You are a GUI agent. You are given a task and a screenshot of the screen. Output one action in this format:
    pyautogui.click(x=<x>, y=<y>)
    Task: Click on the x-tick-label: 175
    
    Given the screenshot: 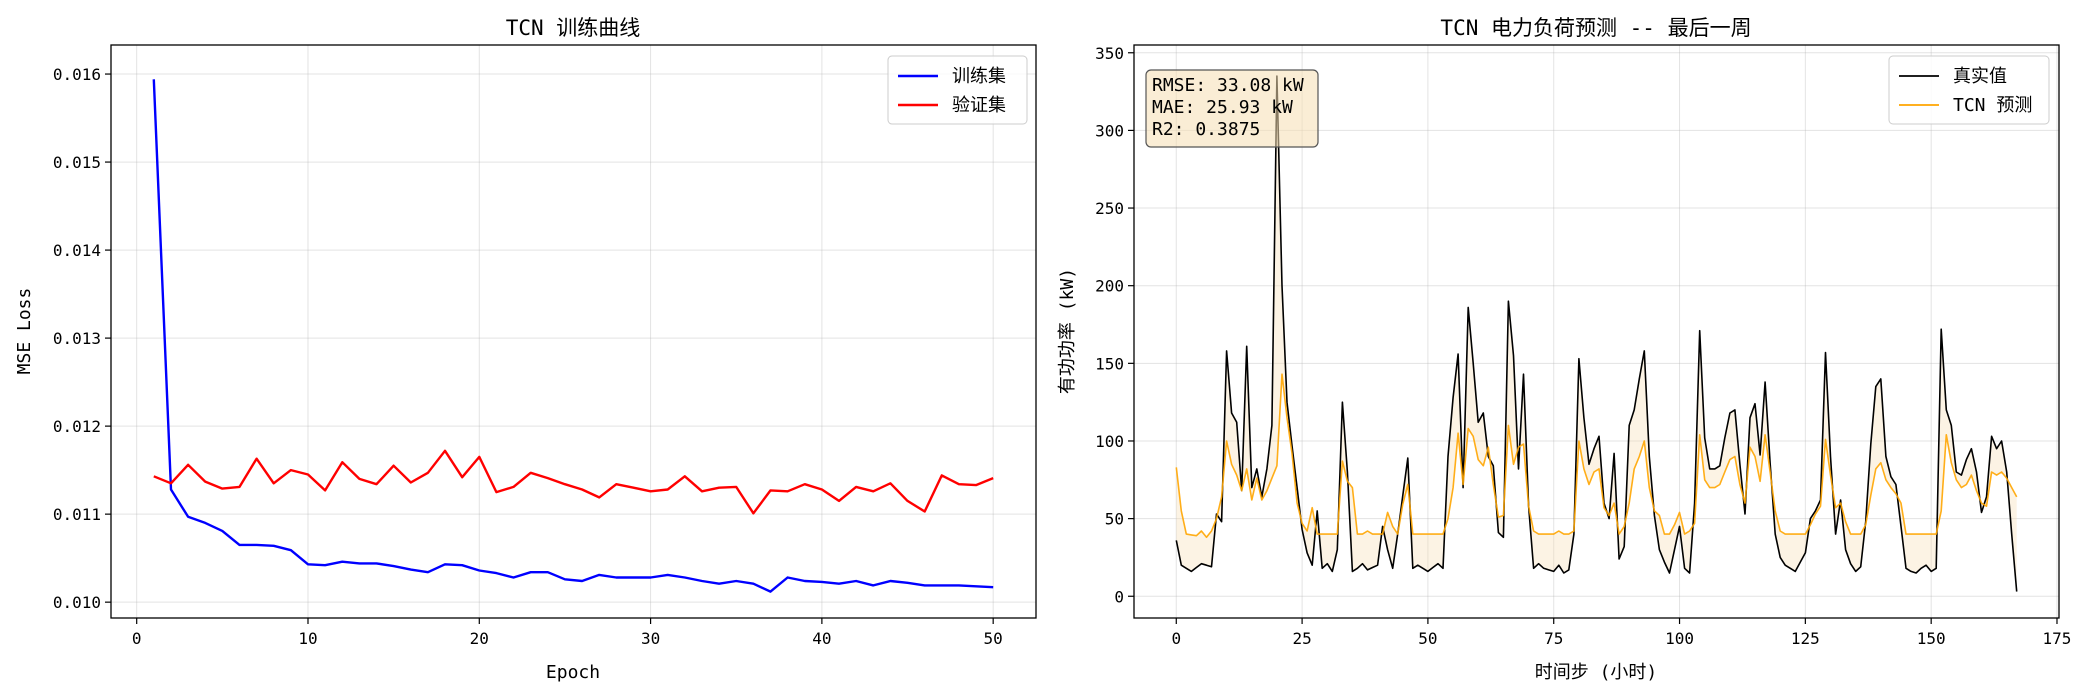 What is the action you would take?
    pyautogui.click(x=2057, y=638)
    